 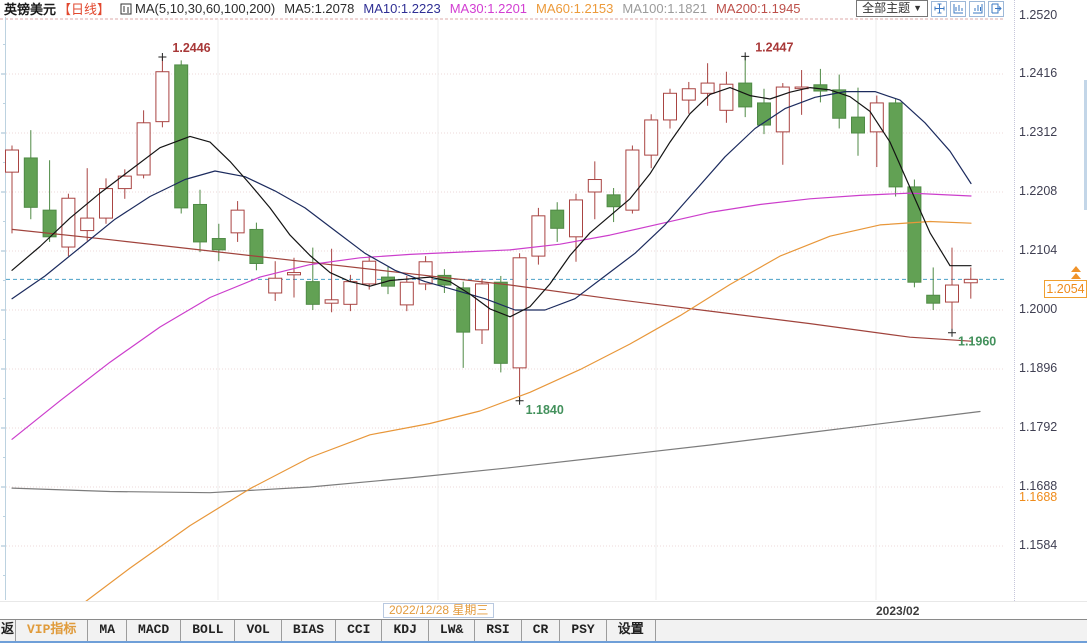 I want to click on toolbar-tab: CR, so click(x=541, y=630).